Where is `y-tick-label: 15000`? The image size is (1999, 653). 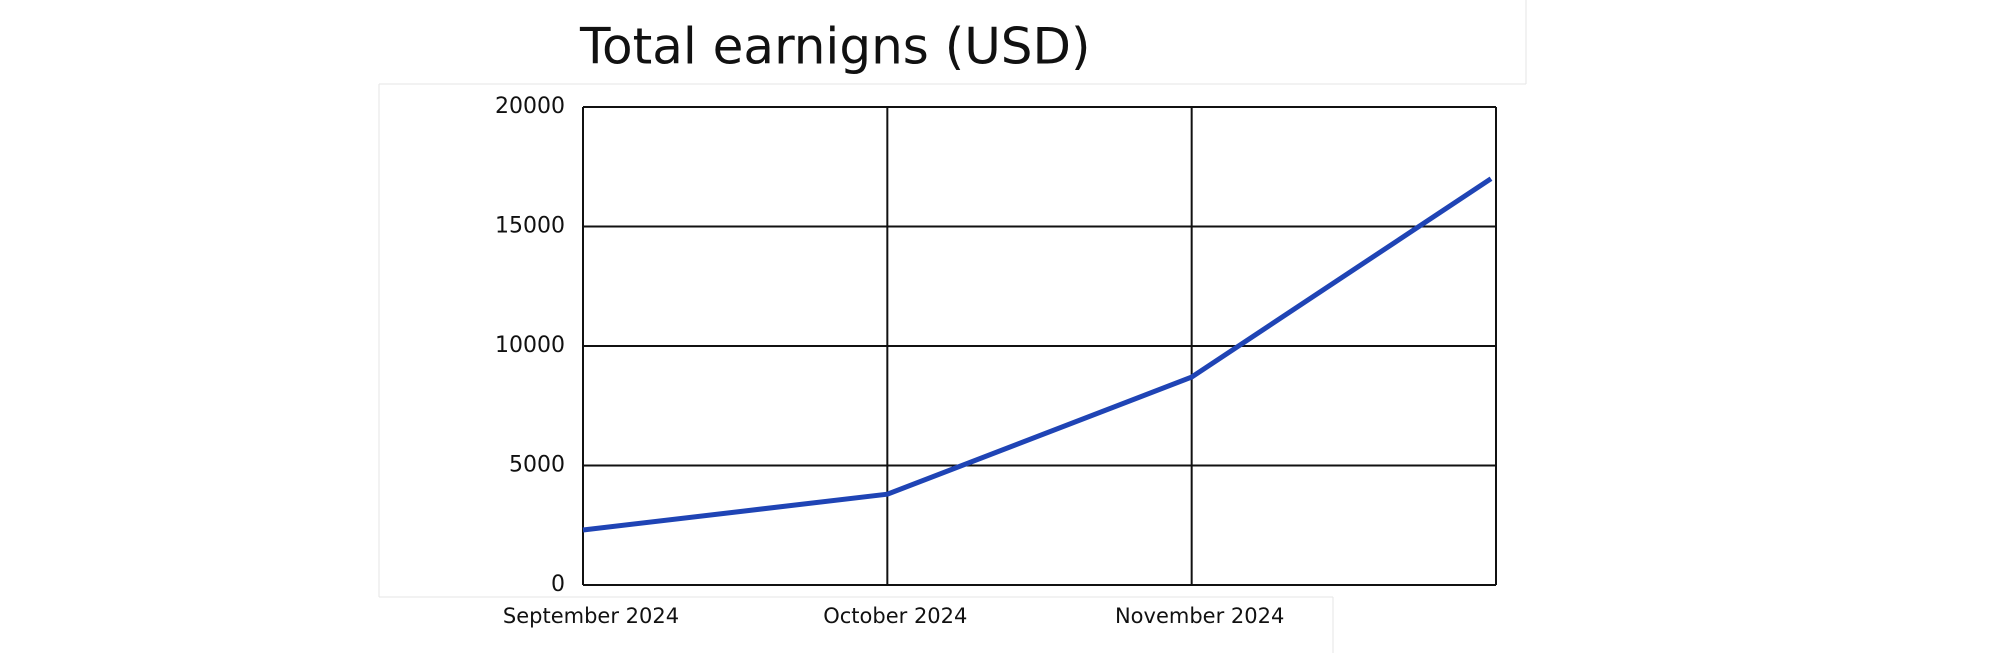 y-tick-label: 15000 is located at coordinates (530, 226).